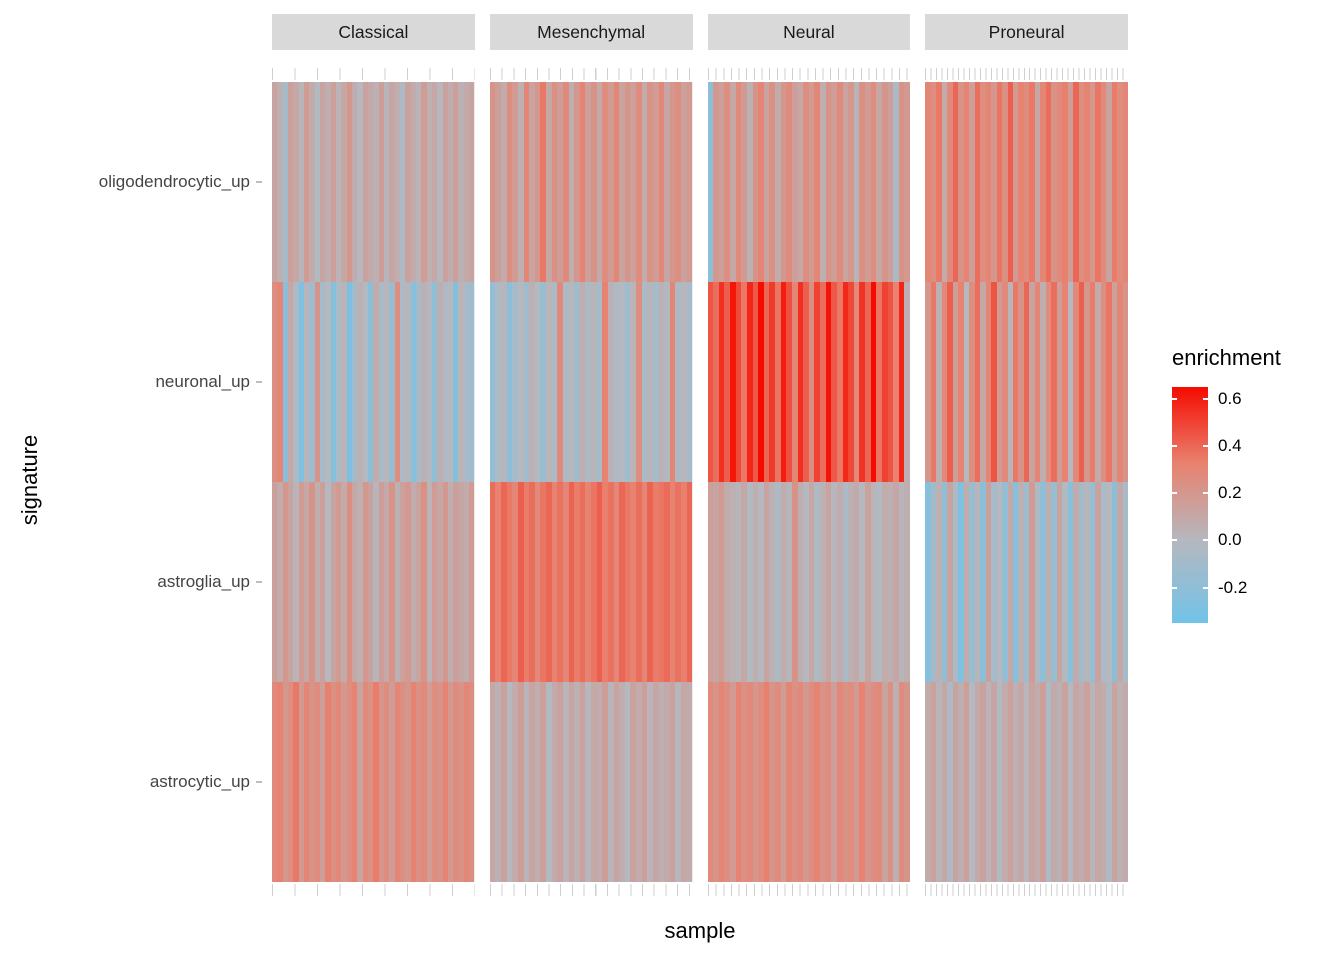 Image resolution: width=1344 pixels, height=960 pixels. What do you see at coordinates (132, 582) in the screenshot?
I see `y-axis-label: astroglia_up` at bounding box center [132, 582].